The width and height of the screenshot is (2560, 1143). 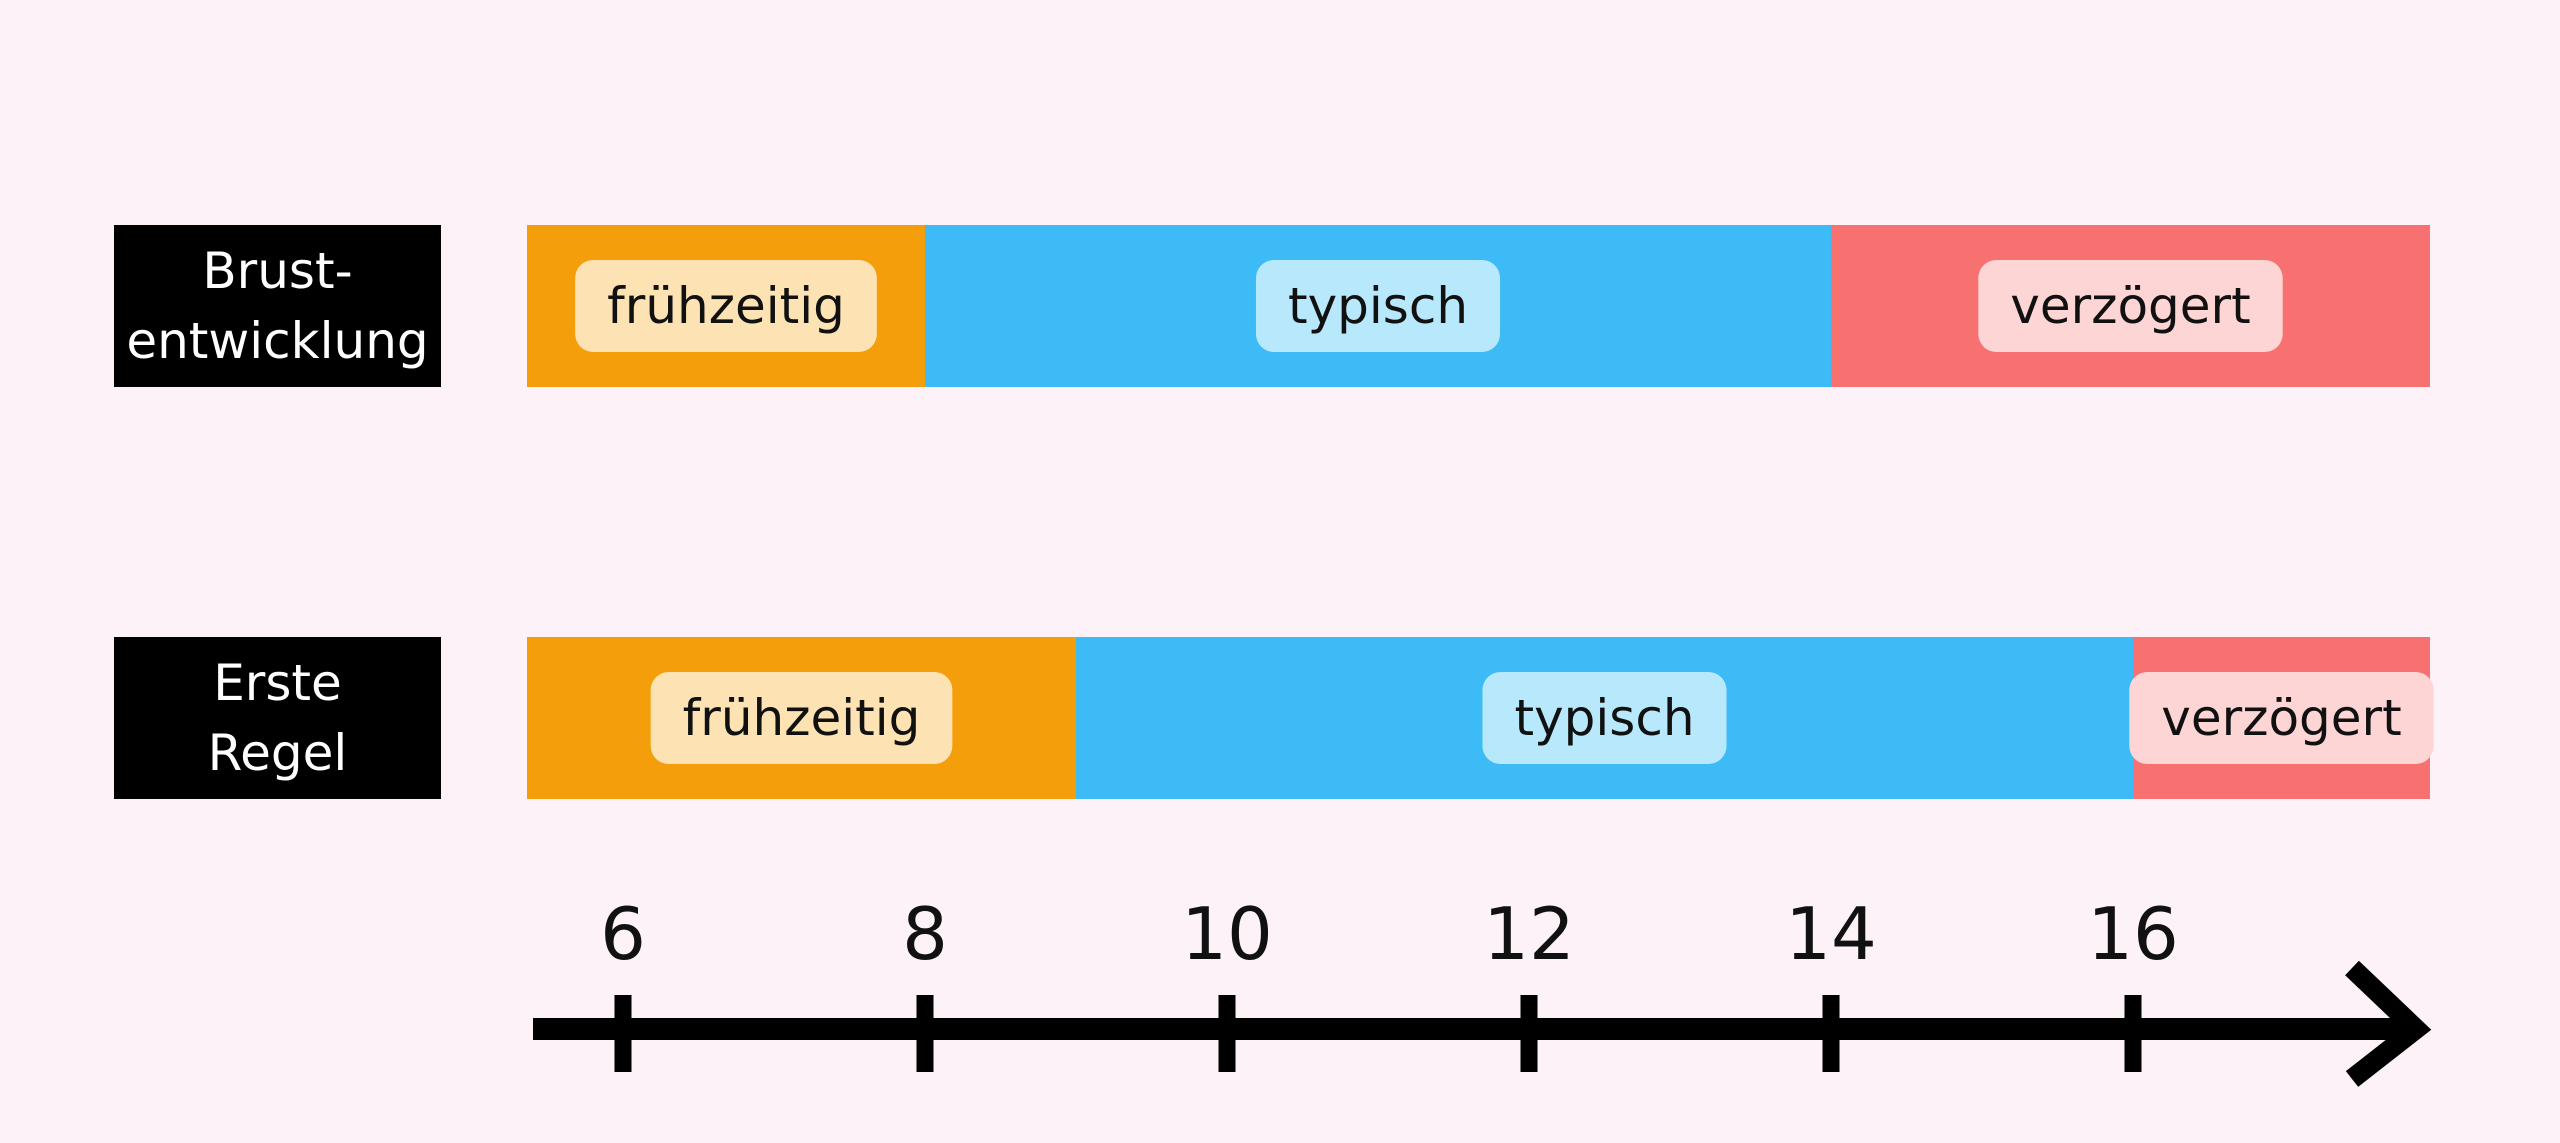 I want to click on x-tick-label: 6, so click(x=623, y=934).